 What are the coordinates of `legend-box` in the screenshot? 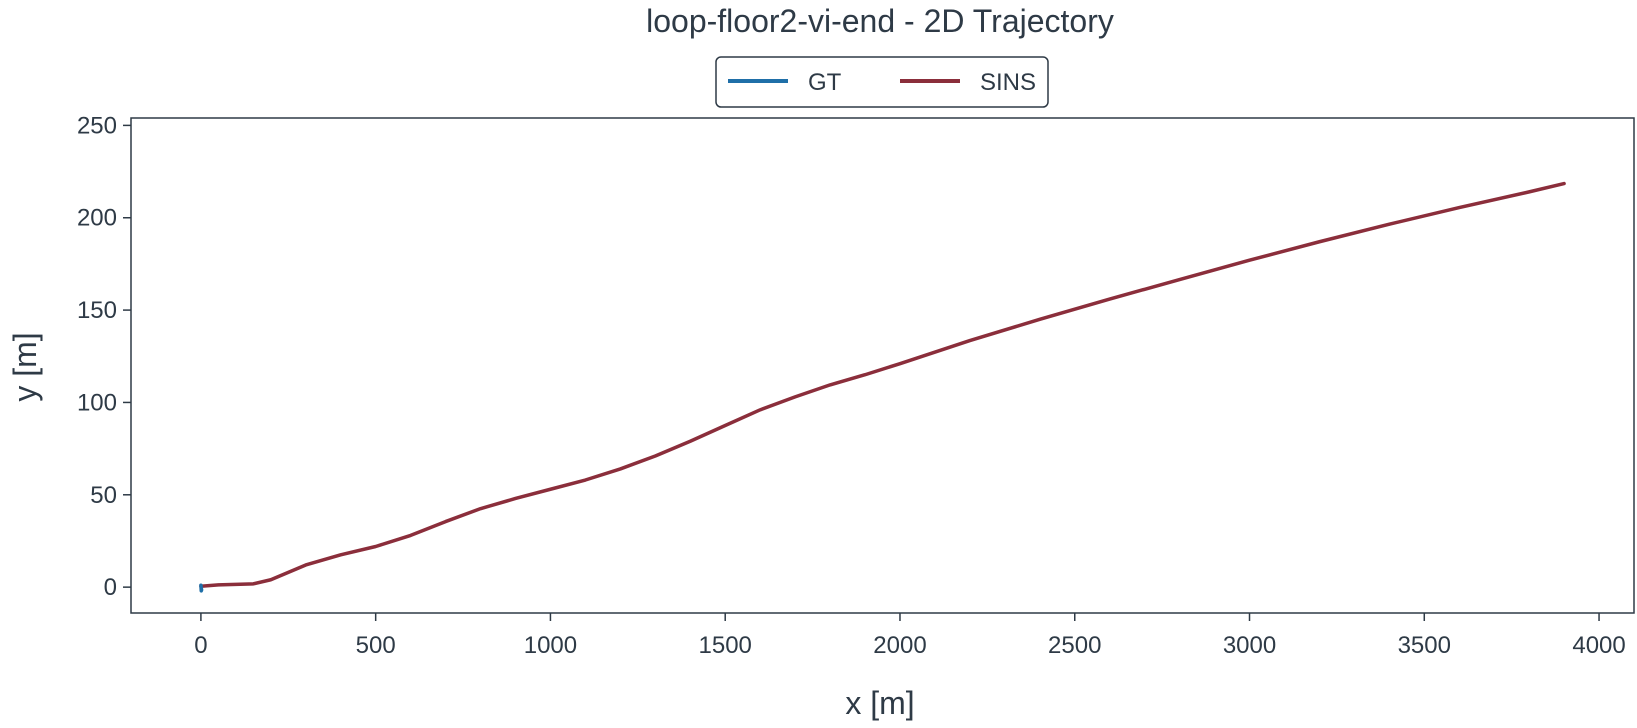 It's located at (882, 82).